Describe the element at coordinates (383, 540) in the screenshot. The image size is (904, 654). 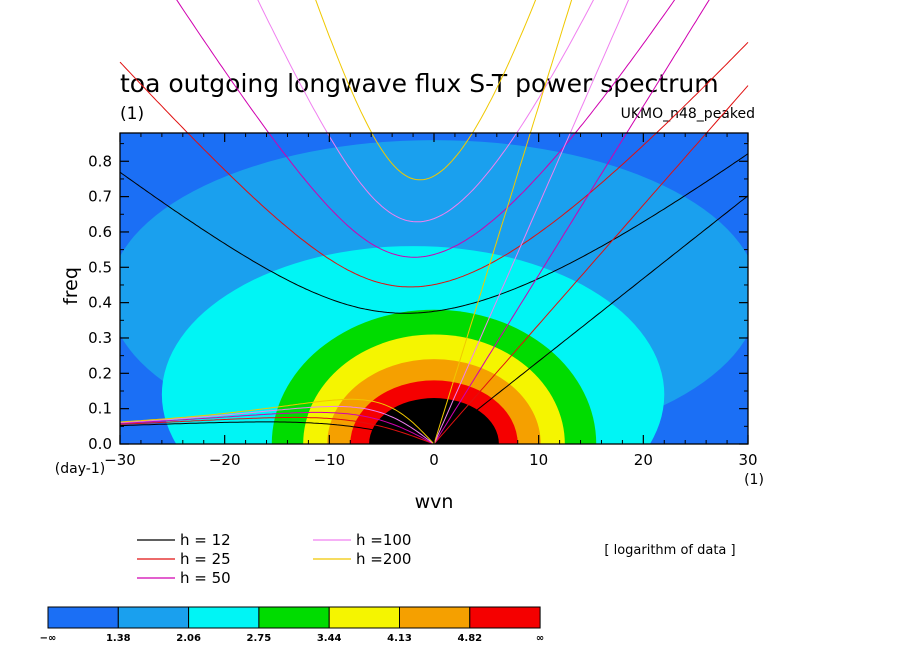
I see `legend-label: h =100` at that location.